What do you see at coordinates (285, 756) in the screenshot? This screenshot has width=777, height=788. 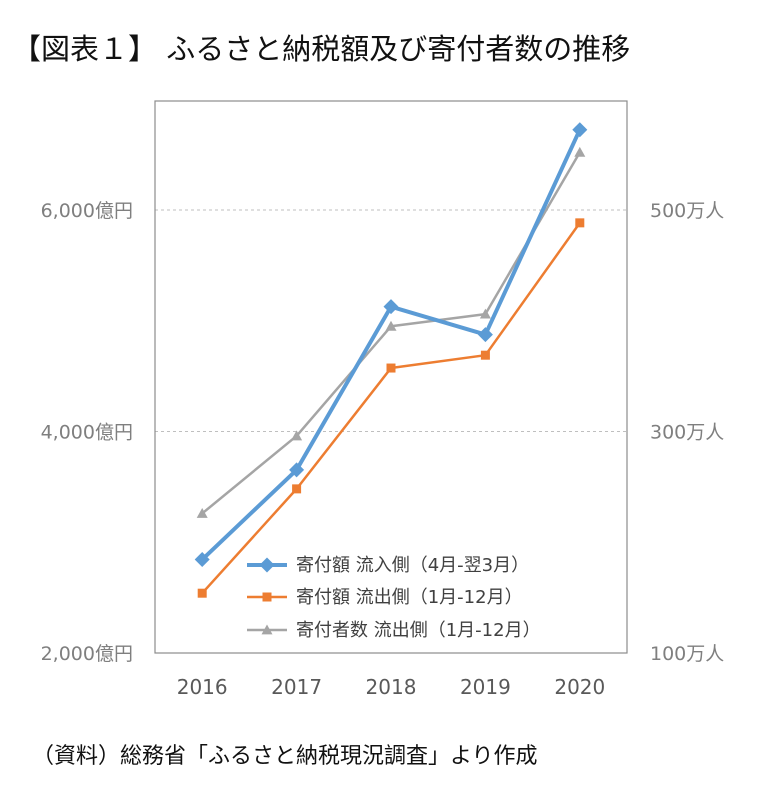 I see `source-note: （資料）総務省「ふるさと納税現況調査」より作成` at bounding box center [285, 756].